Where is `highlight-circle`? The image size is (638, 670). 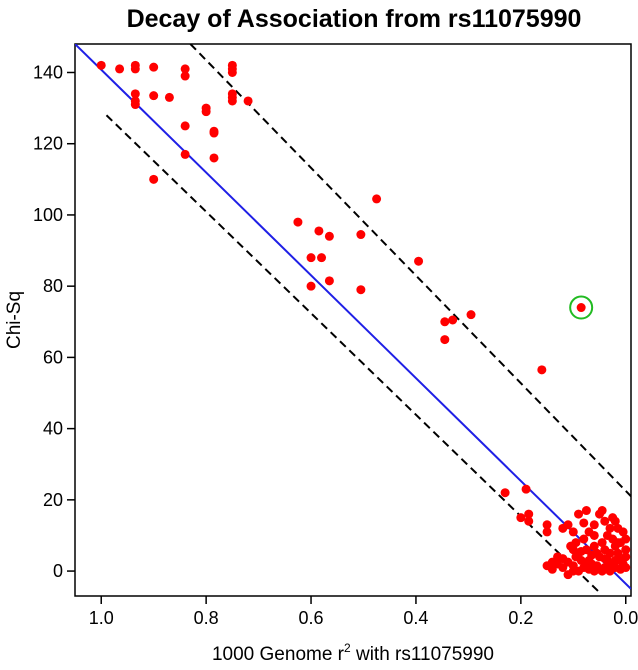
highlight-circle is located at coordinates (581, 307).